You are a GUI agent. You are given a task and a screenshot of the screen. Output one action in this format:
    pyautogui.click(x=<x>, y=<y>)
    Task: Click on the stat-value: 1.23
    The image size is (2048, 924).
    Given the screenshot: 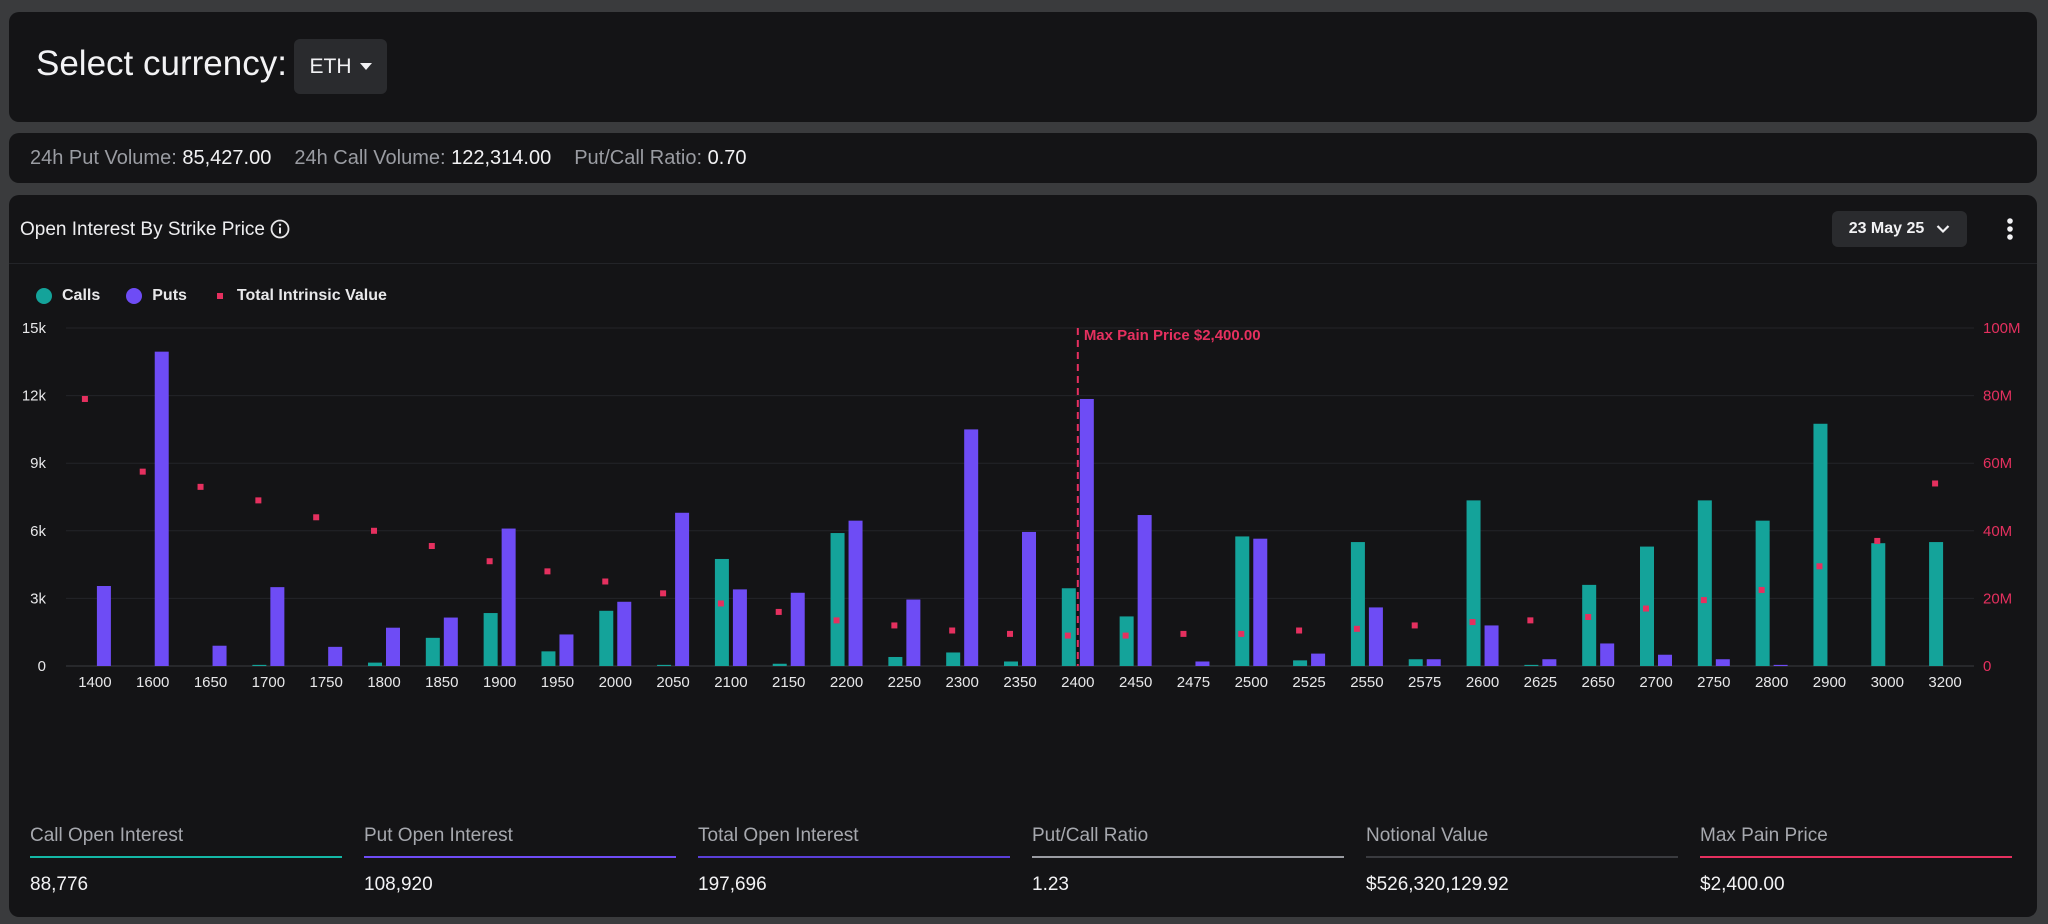 What is the action you would take?
    pyautogui.click(x=1050, y=884)
    